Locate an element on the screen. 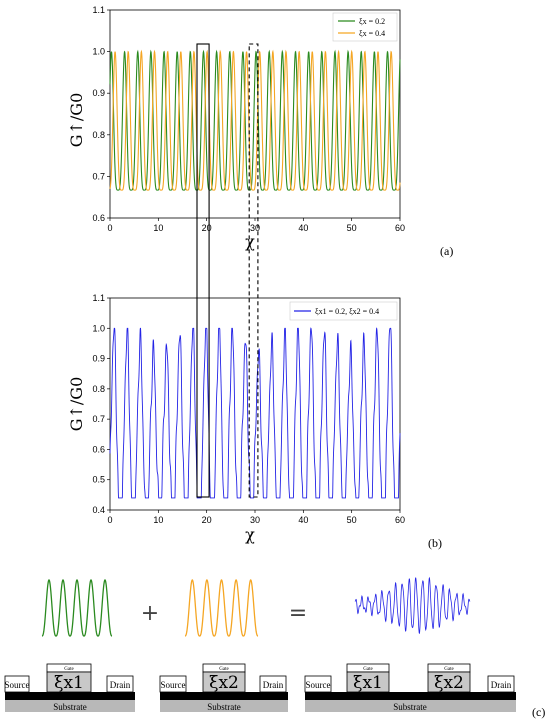  device-2: Substrate Source Drain Gate ξx2 is located at coordinates (223, 687).